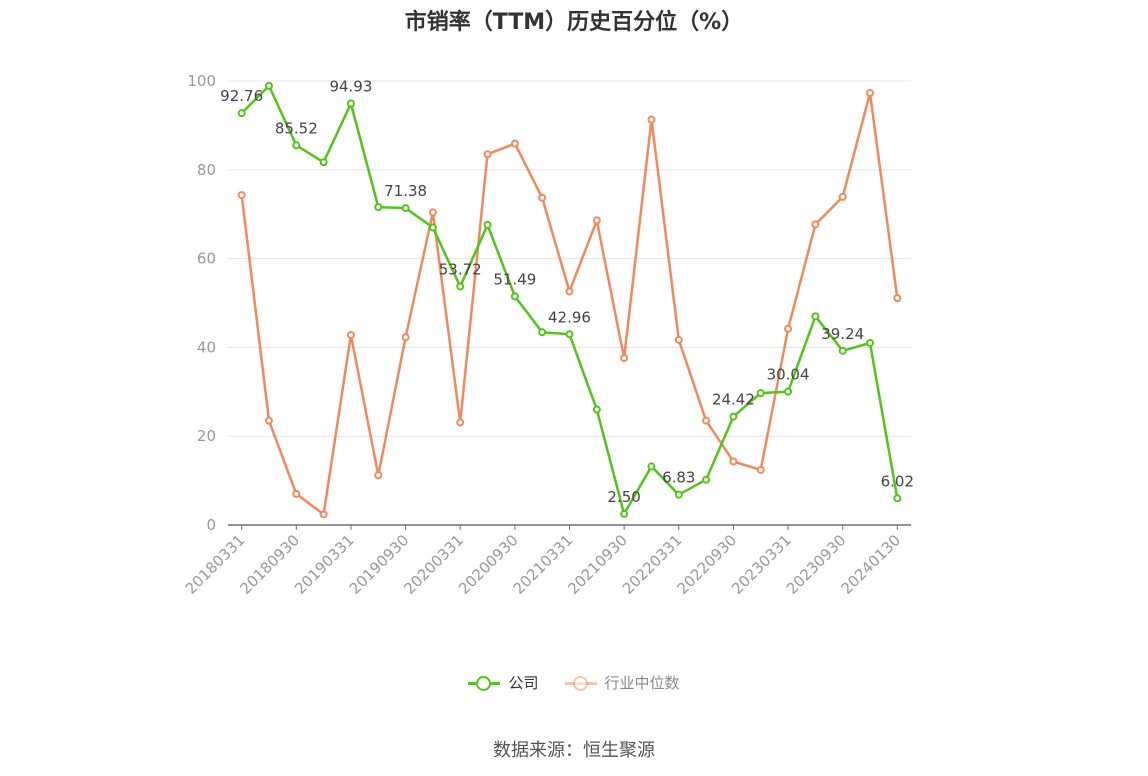 This screenshot has width=1148, height=776. I want to click on data-label: 85.52, so click(296, 128).